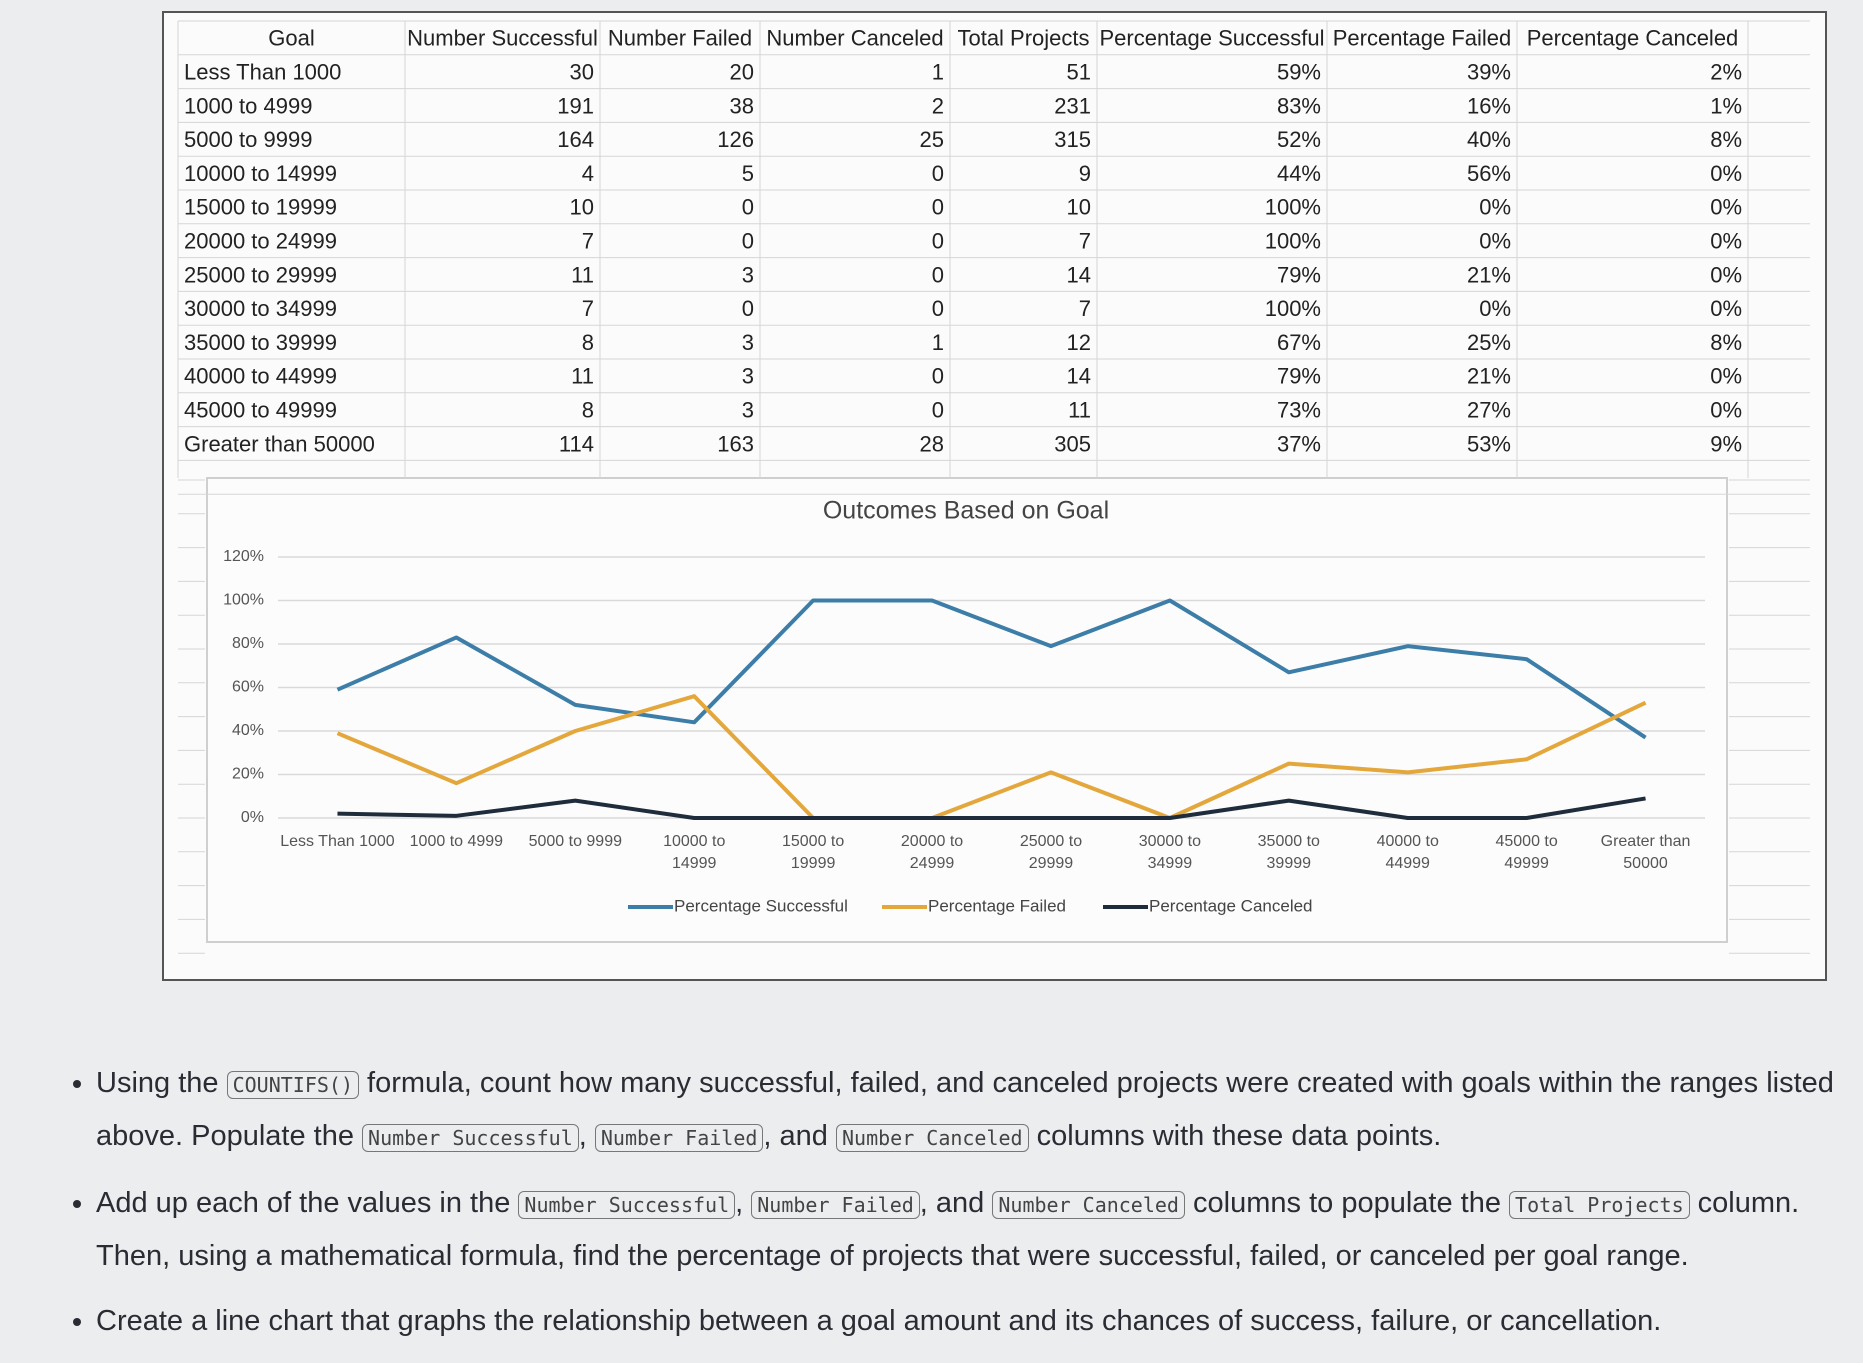  I want to click on column-header: Number Canceled, so click(854, 38).